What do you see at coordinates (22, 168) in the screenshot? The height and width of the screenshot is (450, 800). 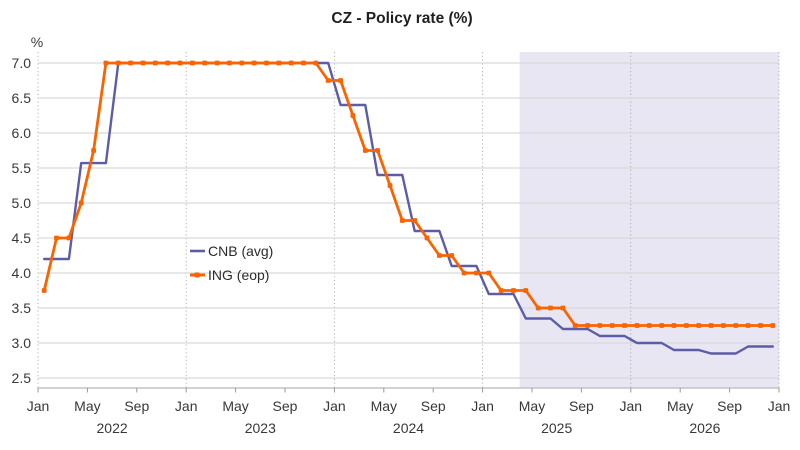 I see `y-tick-label: 5.5` at bounding box center [22, 168].